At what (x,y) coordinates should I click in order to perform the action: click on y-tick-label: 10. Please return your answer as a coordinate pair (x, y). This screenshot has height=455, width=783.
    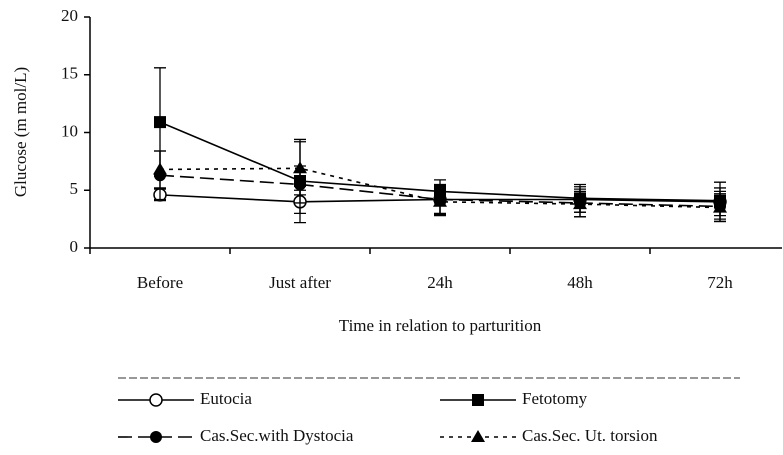
    Looking at the image, I should click on (69, 130).